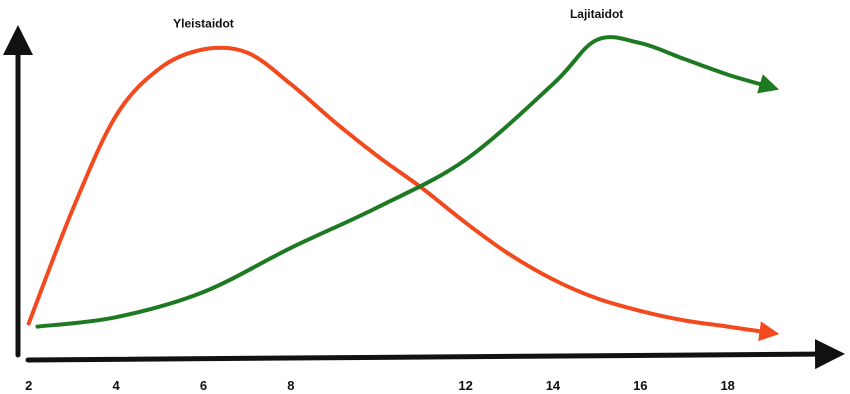  What do you see at coordinates (435, 354) in the screenshot?
I see `x-axis` at bounding box center [435, 354].